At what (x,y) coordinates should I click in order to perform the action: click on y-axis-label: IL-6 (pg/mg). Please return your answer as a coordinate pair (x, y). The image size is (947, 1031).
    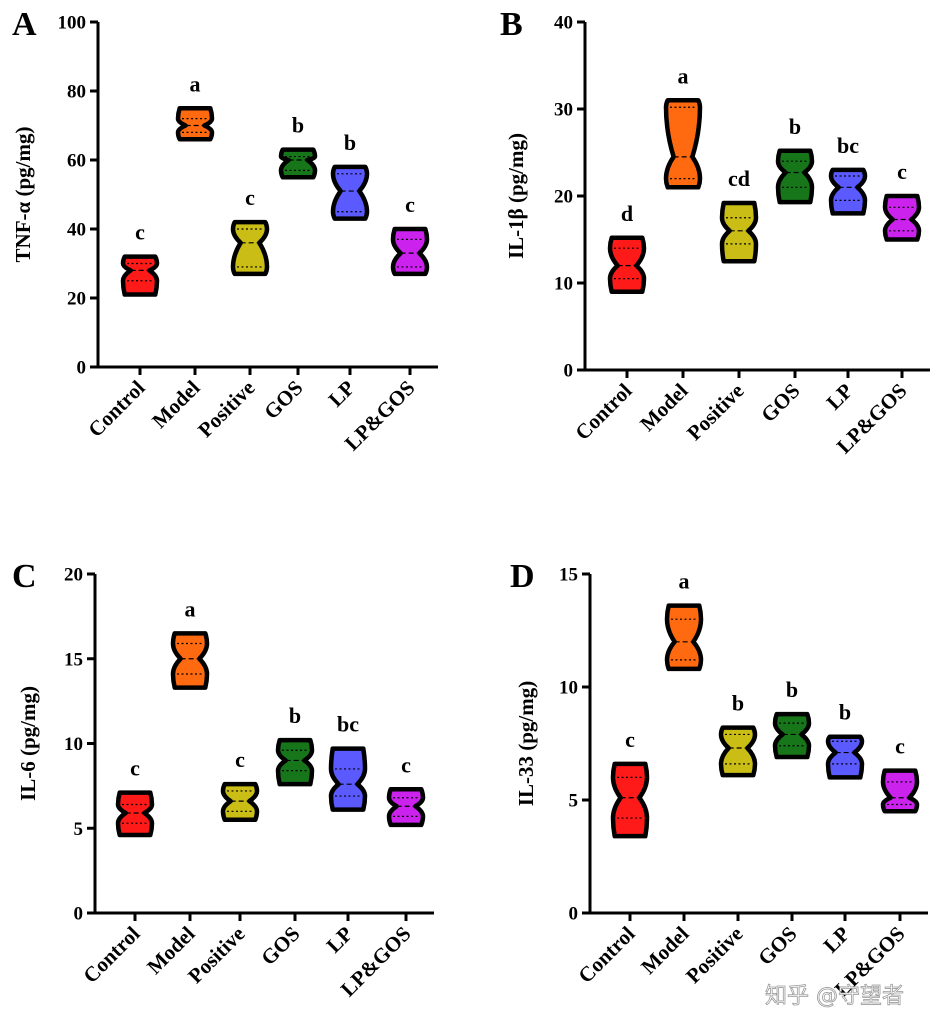
    Looking at the image, I should click on (28, 743).